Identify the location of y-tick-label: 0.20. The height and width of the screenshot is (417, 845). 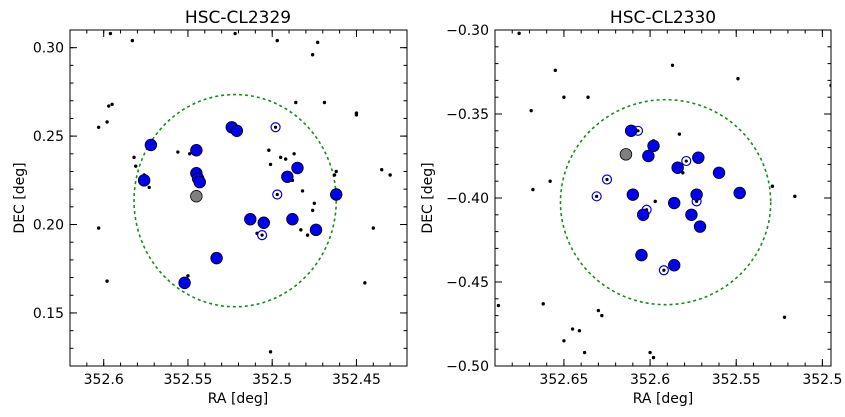
(48, 226).